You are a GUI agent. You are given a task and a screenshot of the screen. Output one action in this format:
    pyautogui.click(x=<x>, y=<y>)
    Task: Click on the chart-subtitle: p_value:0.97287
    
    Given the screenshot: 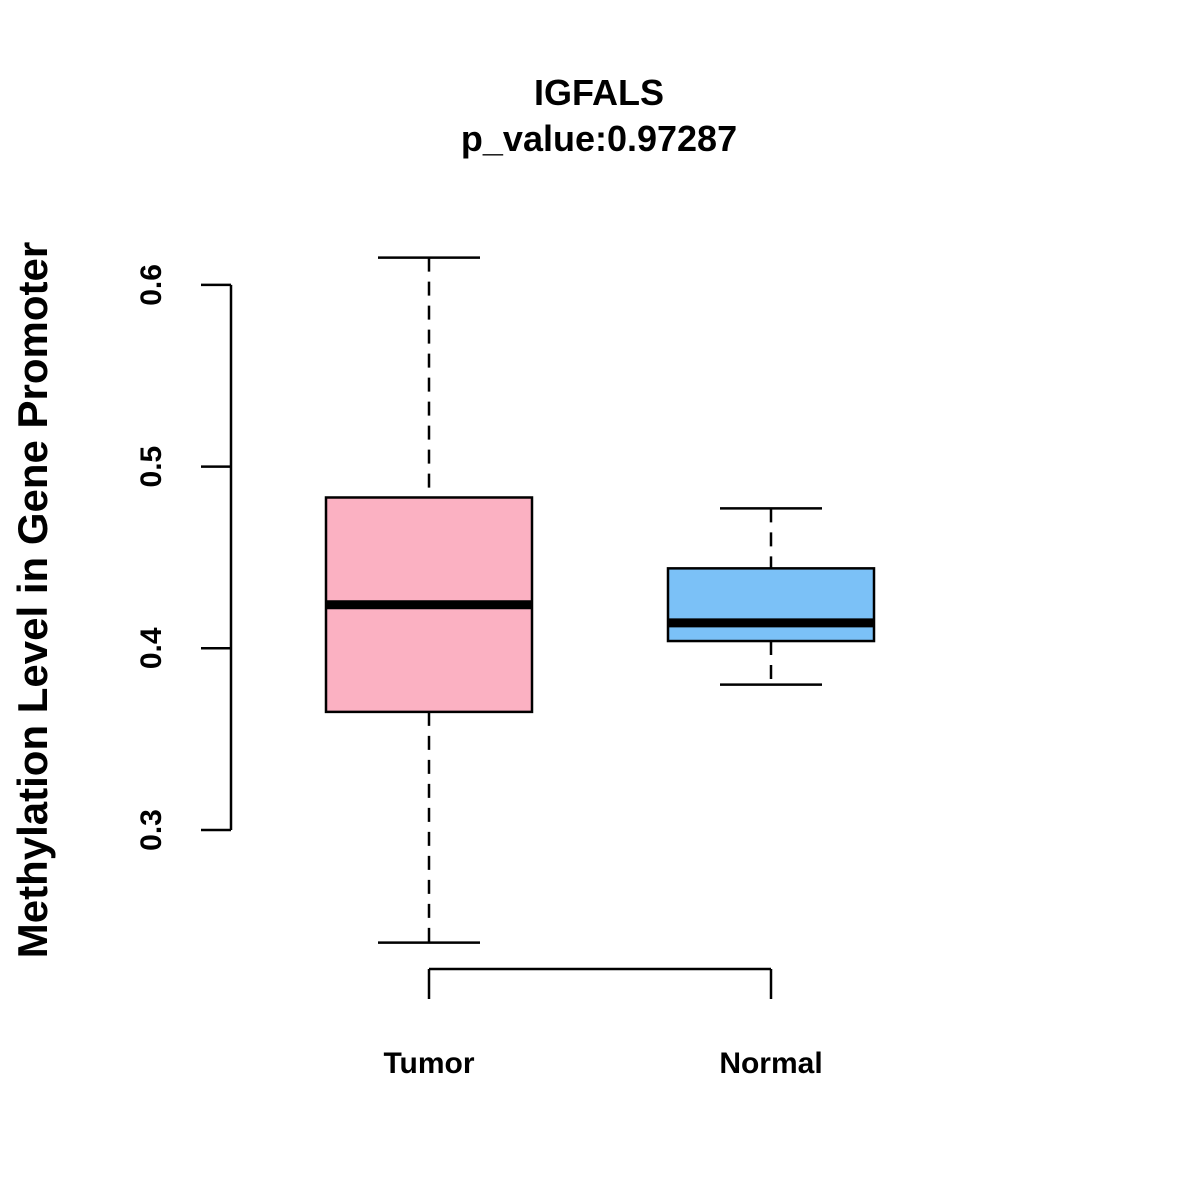 What is the action you would take?
    pyautogui.click(x=599, y=138)
    